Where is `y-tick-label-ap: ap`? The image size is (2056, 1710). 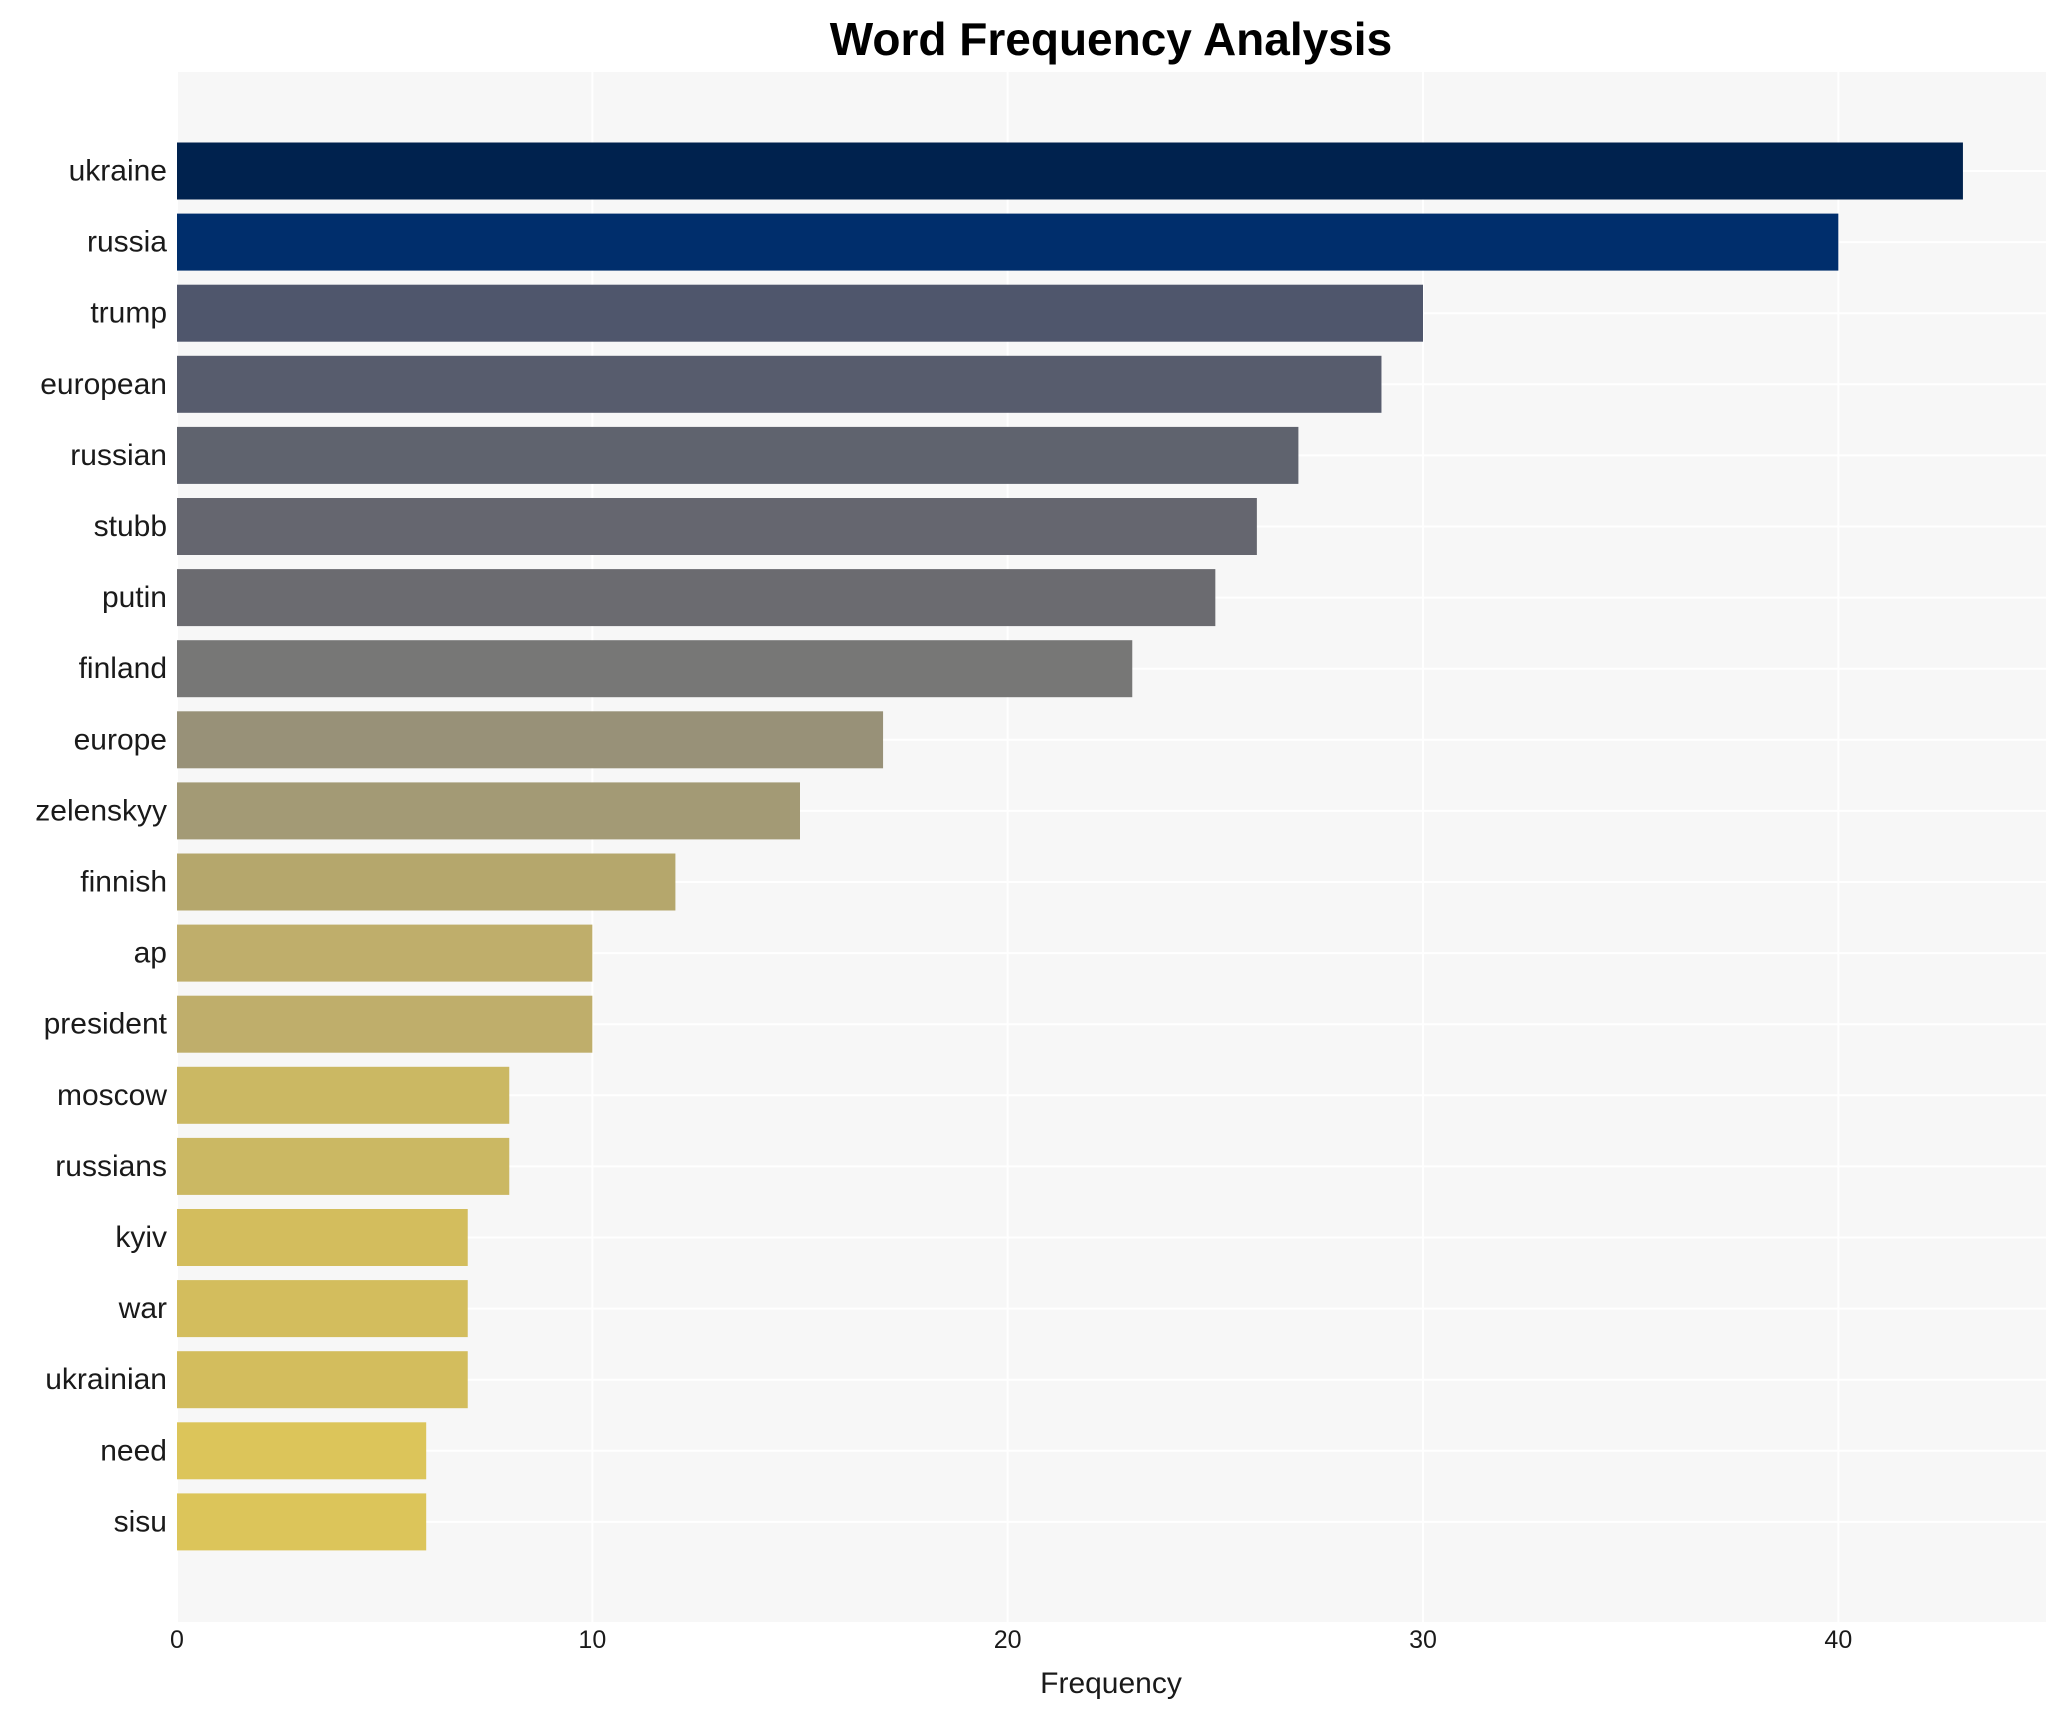
y-tick-label-ap: ap is located at coordinates (150, 953).